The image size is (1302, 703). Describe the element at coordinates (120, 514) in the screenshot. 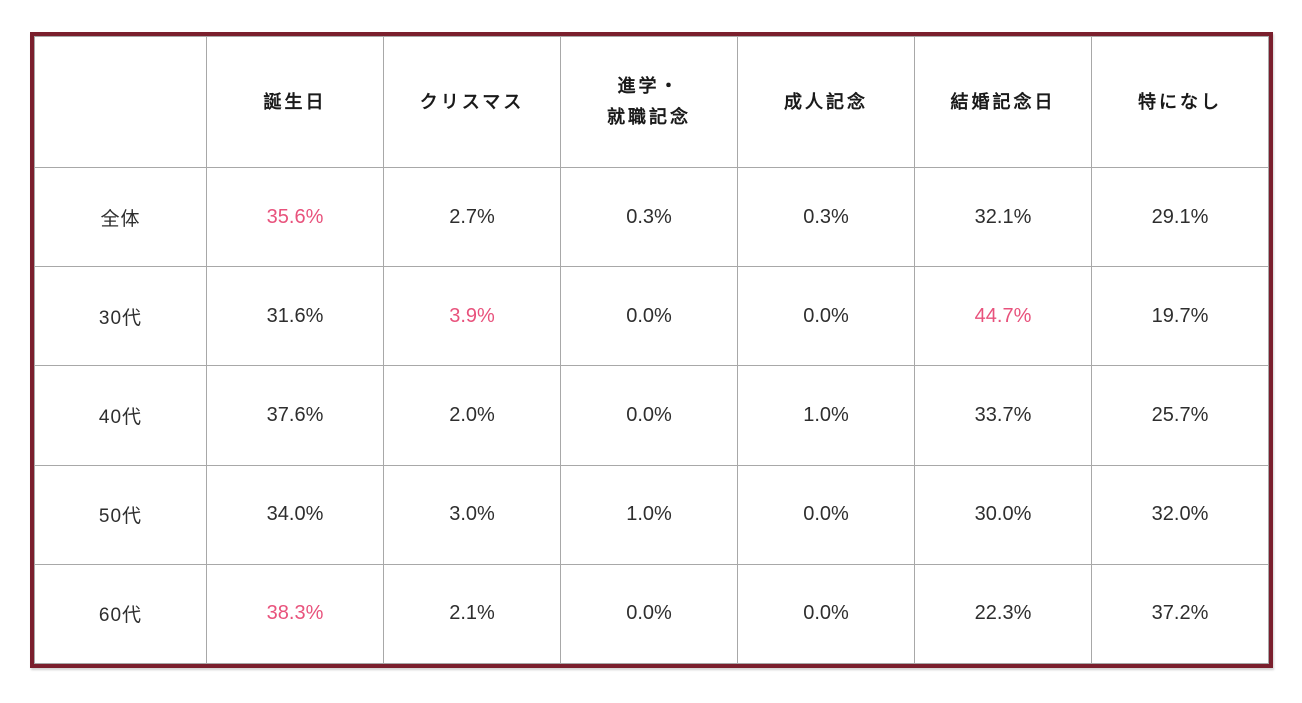

I see `row-label: 50代` at that location.